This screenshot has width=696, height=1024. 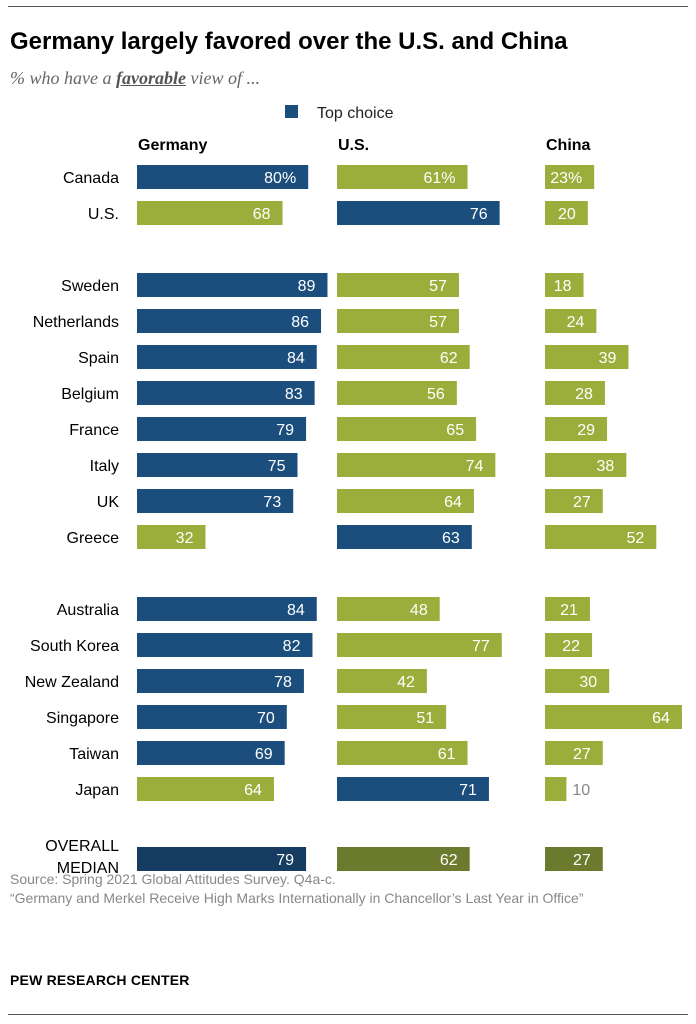 I want to click on bar-label-14-1: 61, so click(x=447, y=754).